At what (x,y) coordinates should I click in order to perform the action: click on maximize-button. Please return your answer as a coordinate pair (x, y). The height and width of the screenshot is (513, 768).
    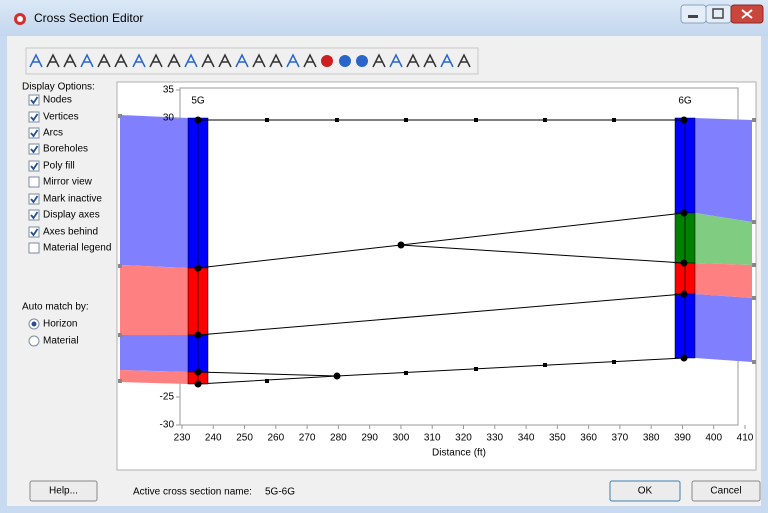
    Looking at the image, I should click on (718, 14).